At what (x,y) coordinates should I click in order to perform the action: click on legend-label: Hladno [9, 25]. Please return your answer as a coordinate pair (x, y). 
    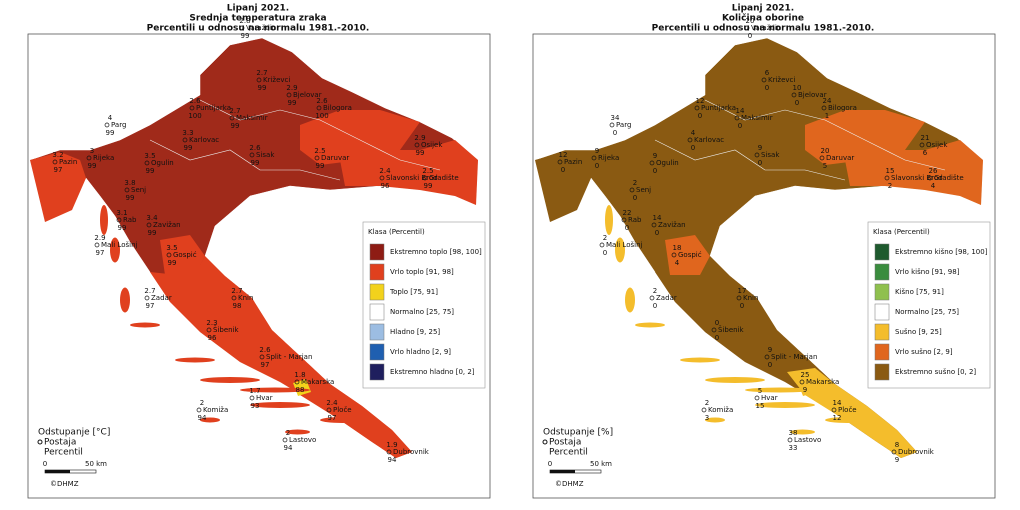
    Looking at the image, I should click on (415, 332).